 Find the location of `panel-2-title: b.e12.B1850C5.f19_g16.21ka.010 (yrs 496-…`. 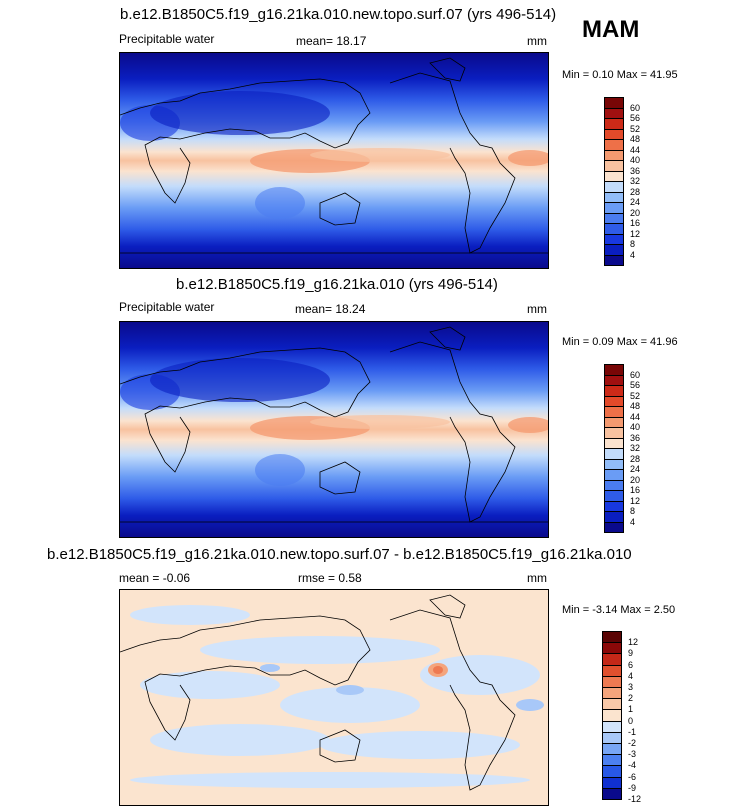

panel-2-title: b.e12.B1850C5.f19_g16.21ka.010 (yrs 496-… is located at coordinates (337, 284).